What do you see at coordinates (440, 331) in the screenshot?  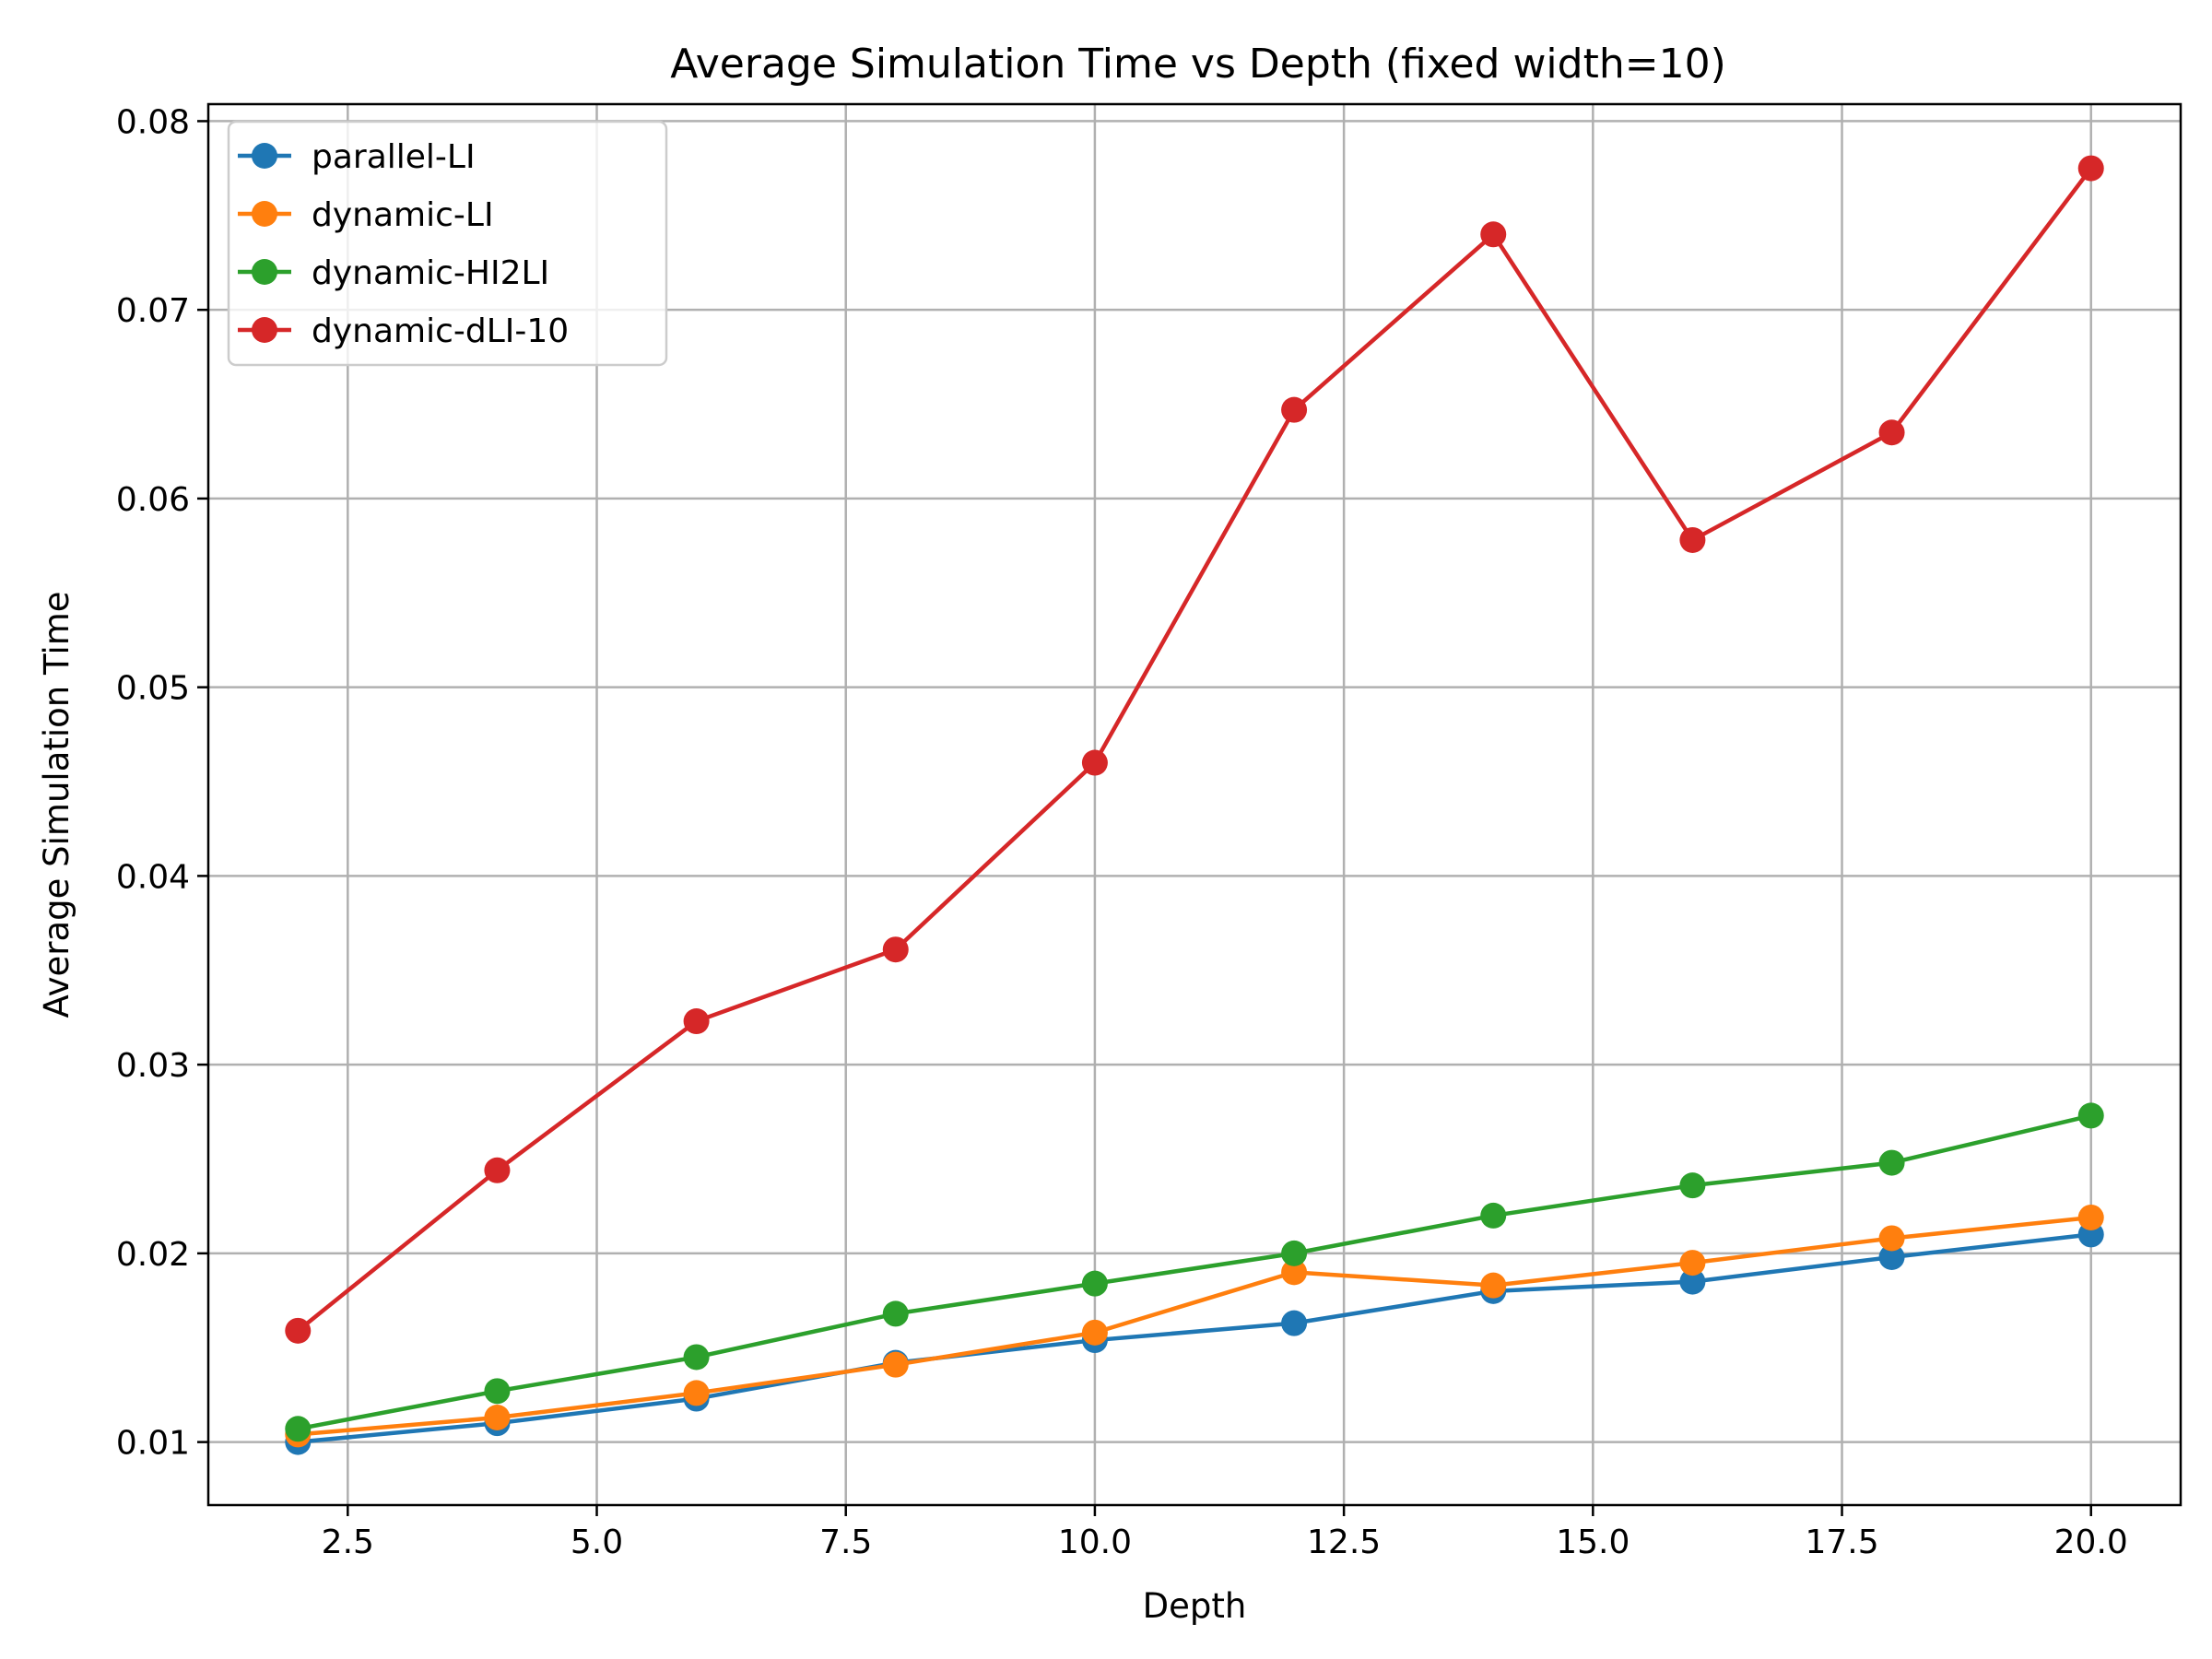 I see `legend-label: dynamic-dLI-10` at bounding box center [440, 331].